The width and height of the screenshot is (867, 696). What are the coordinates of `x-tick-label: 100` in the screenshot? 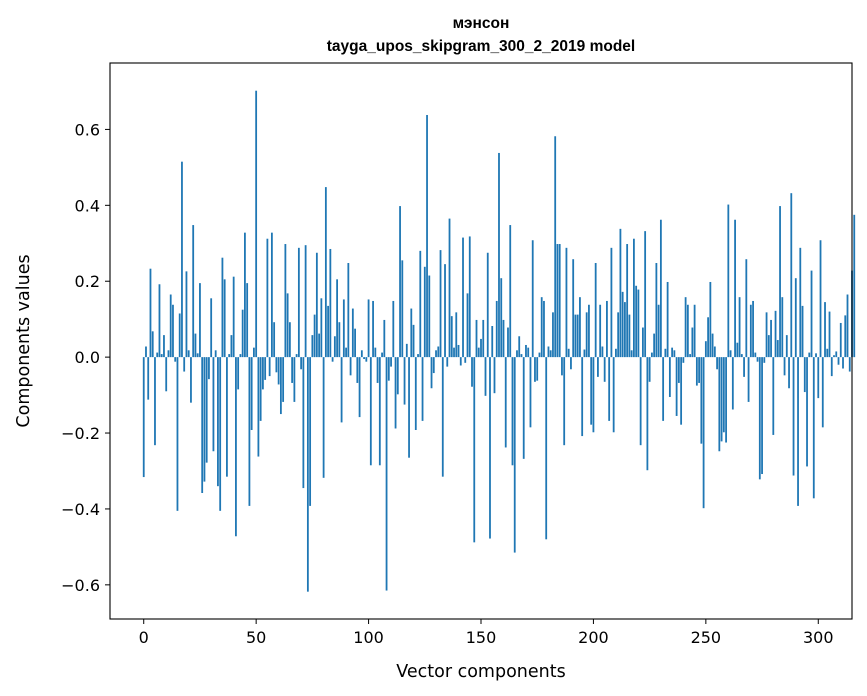 It's located at (368, 637).